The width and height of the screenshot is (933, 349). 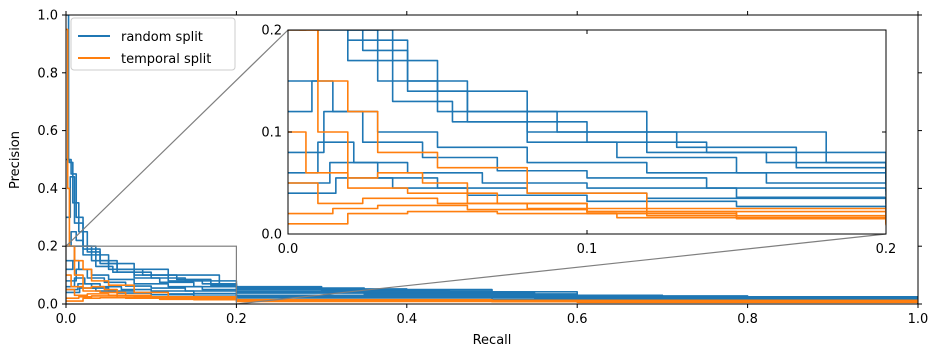 What do you see at coordinates (15, 160) in the screenshot?
I see `y-axis-label: Precision` at bounding box center [15, 160].